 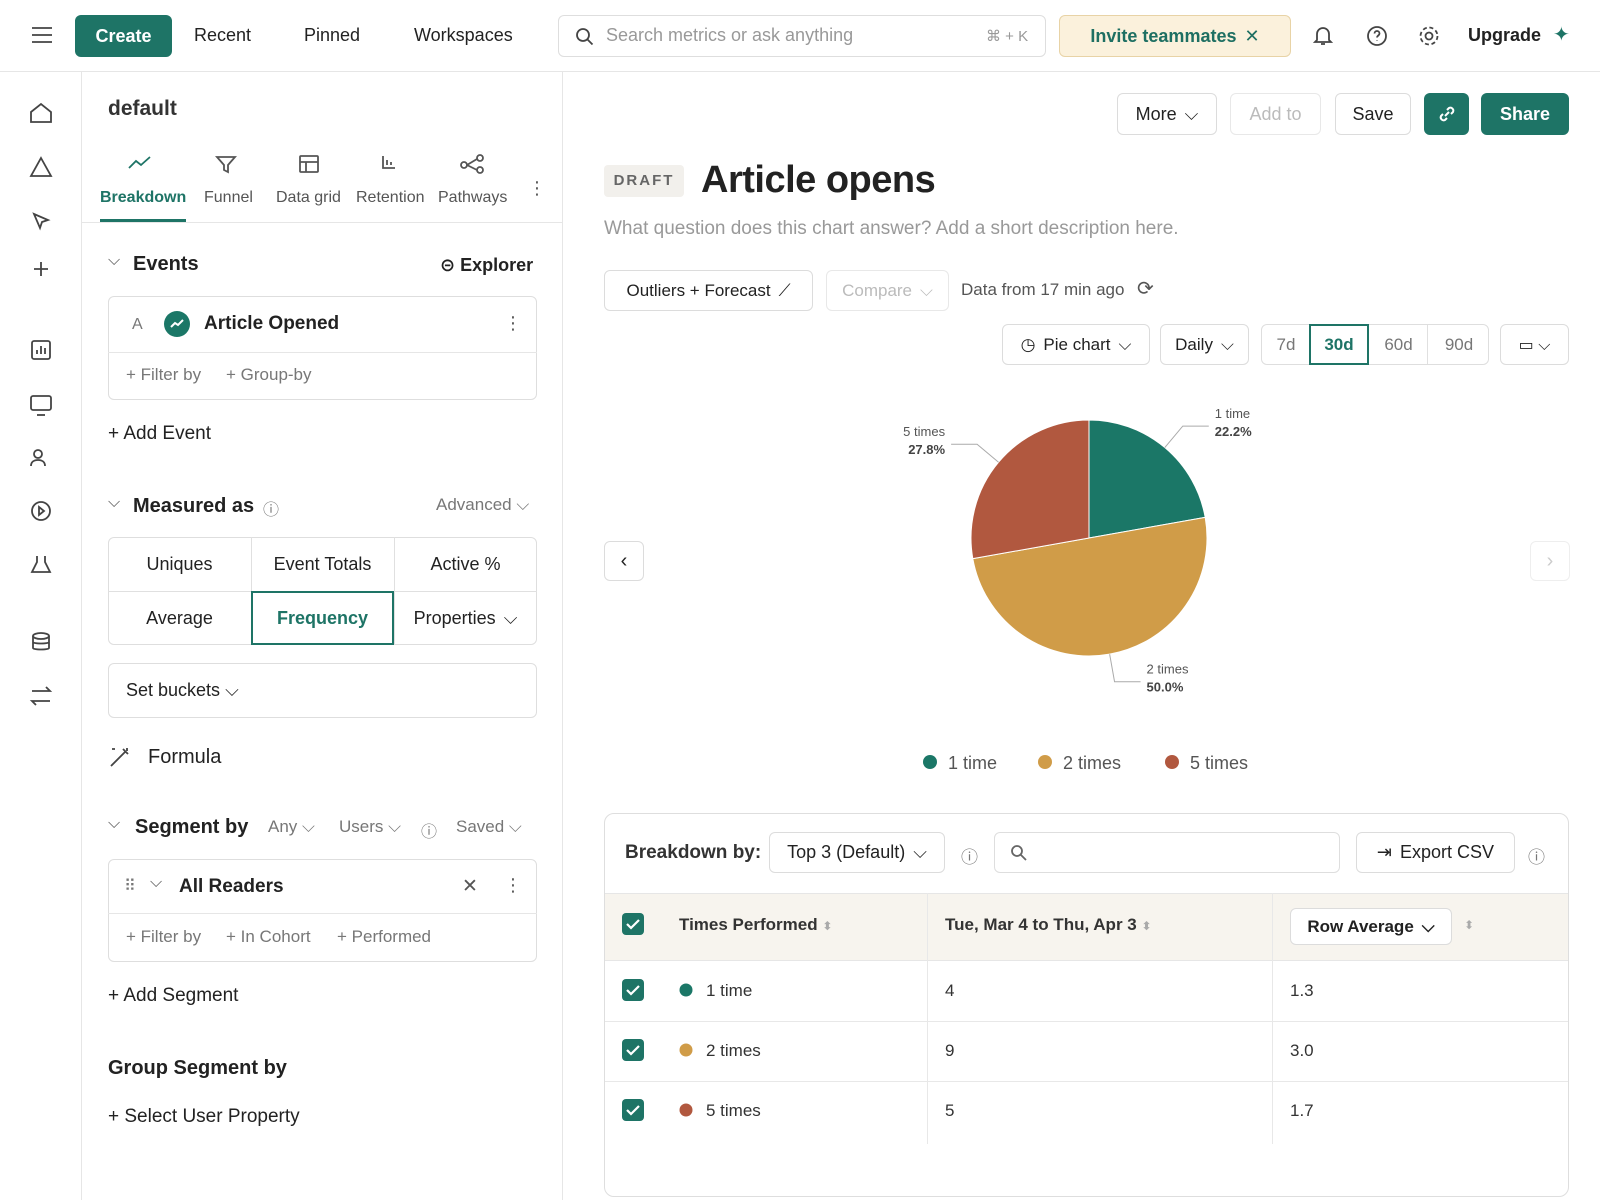 I want to click on chart-type-menu: ◷ Pie chart ⌵, so click(x=1076, y=344).